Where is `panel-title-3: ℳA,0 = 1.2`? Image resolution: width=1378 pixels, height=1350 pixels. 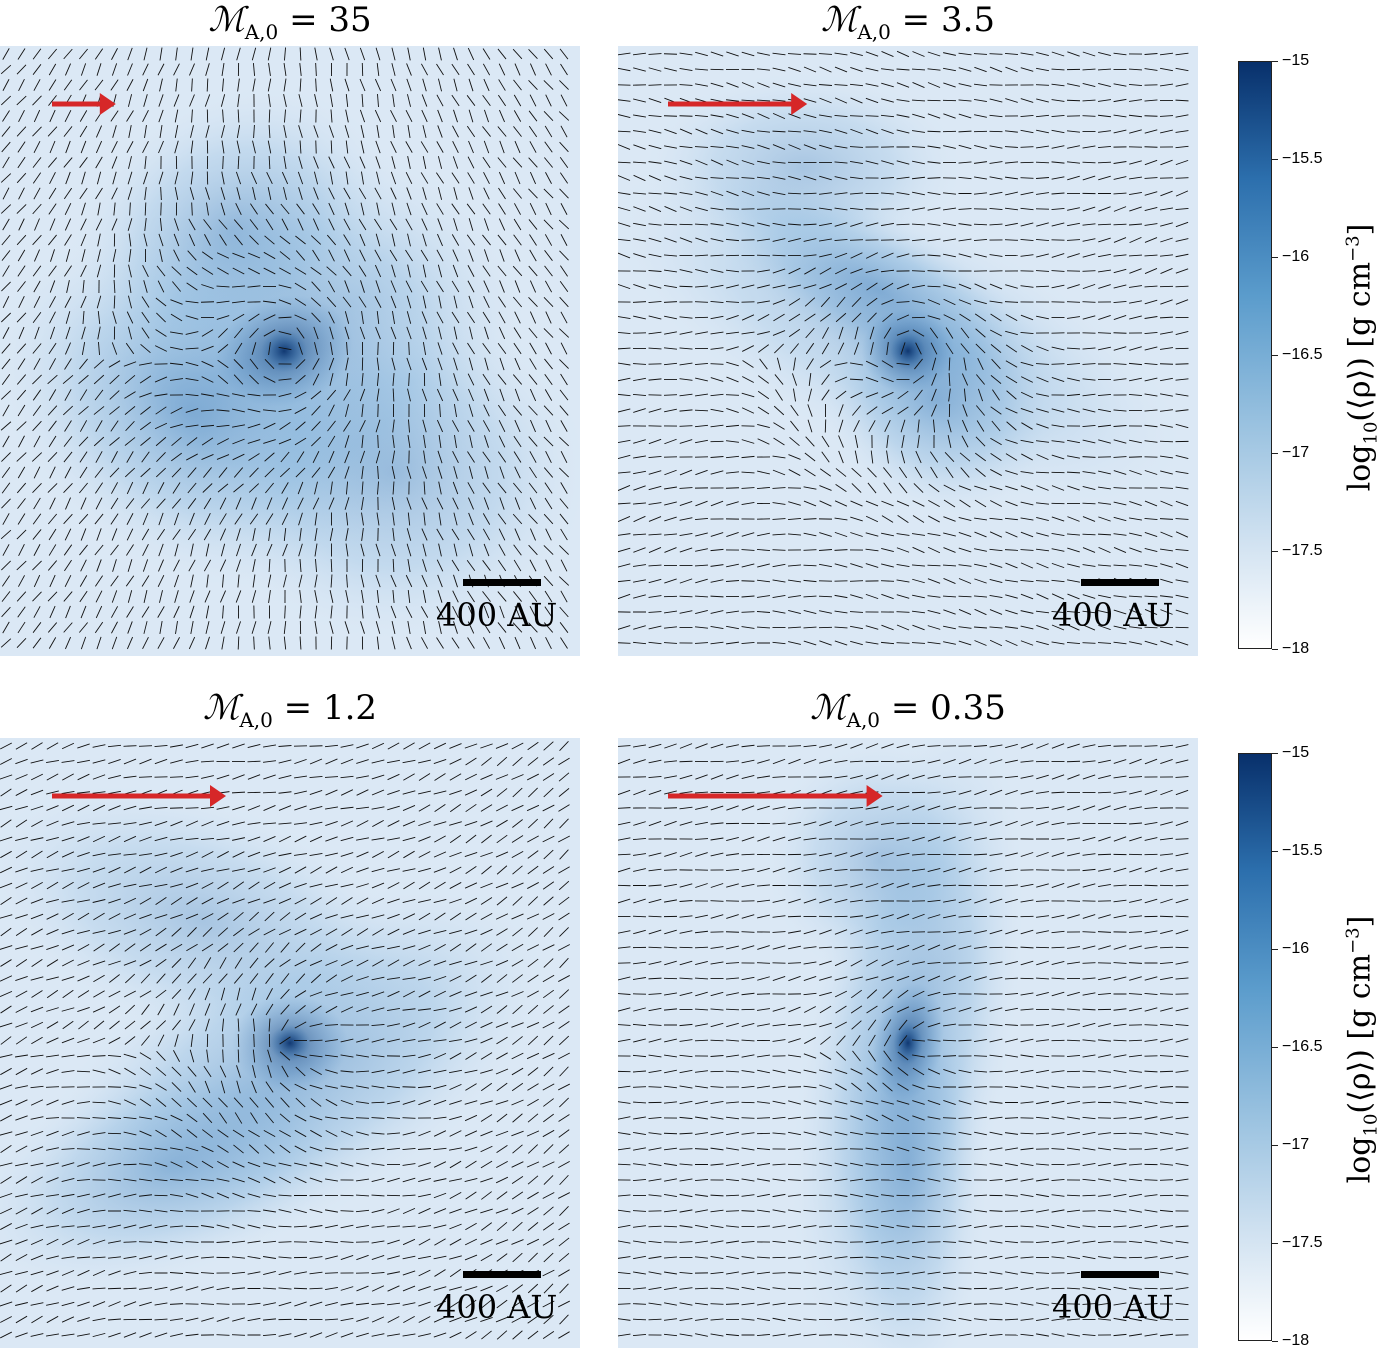
panel-title-3: ℳA,0 = 1.2 is located at coordinates (290, 714).